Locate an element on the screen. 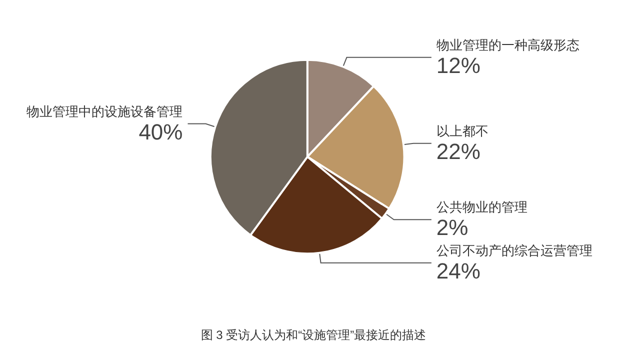 The width and height of the screenshot is (627, 362). slice-label: 物业管理的一种高级形态 is located at coordinates (508, 44).